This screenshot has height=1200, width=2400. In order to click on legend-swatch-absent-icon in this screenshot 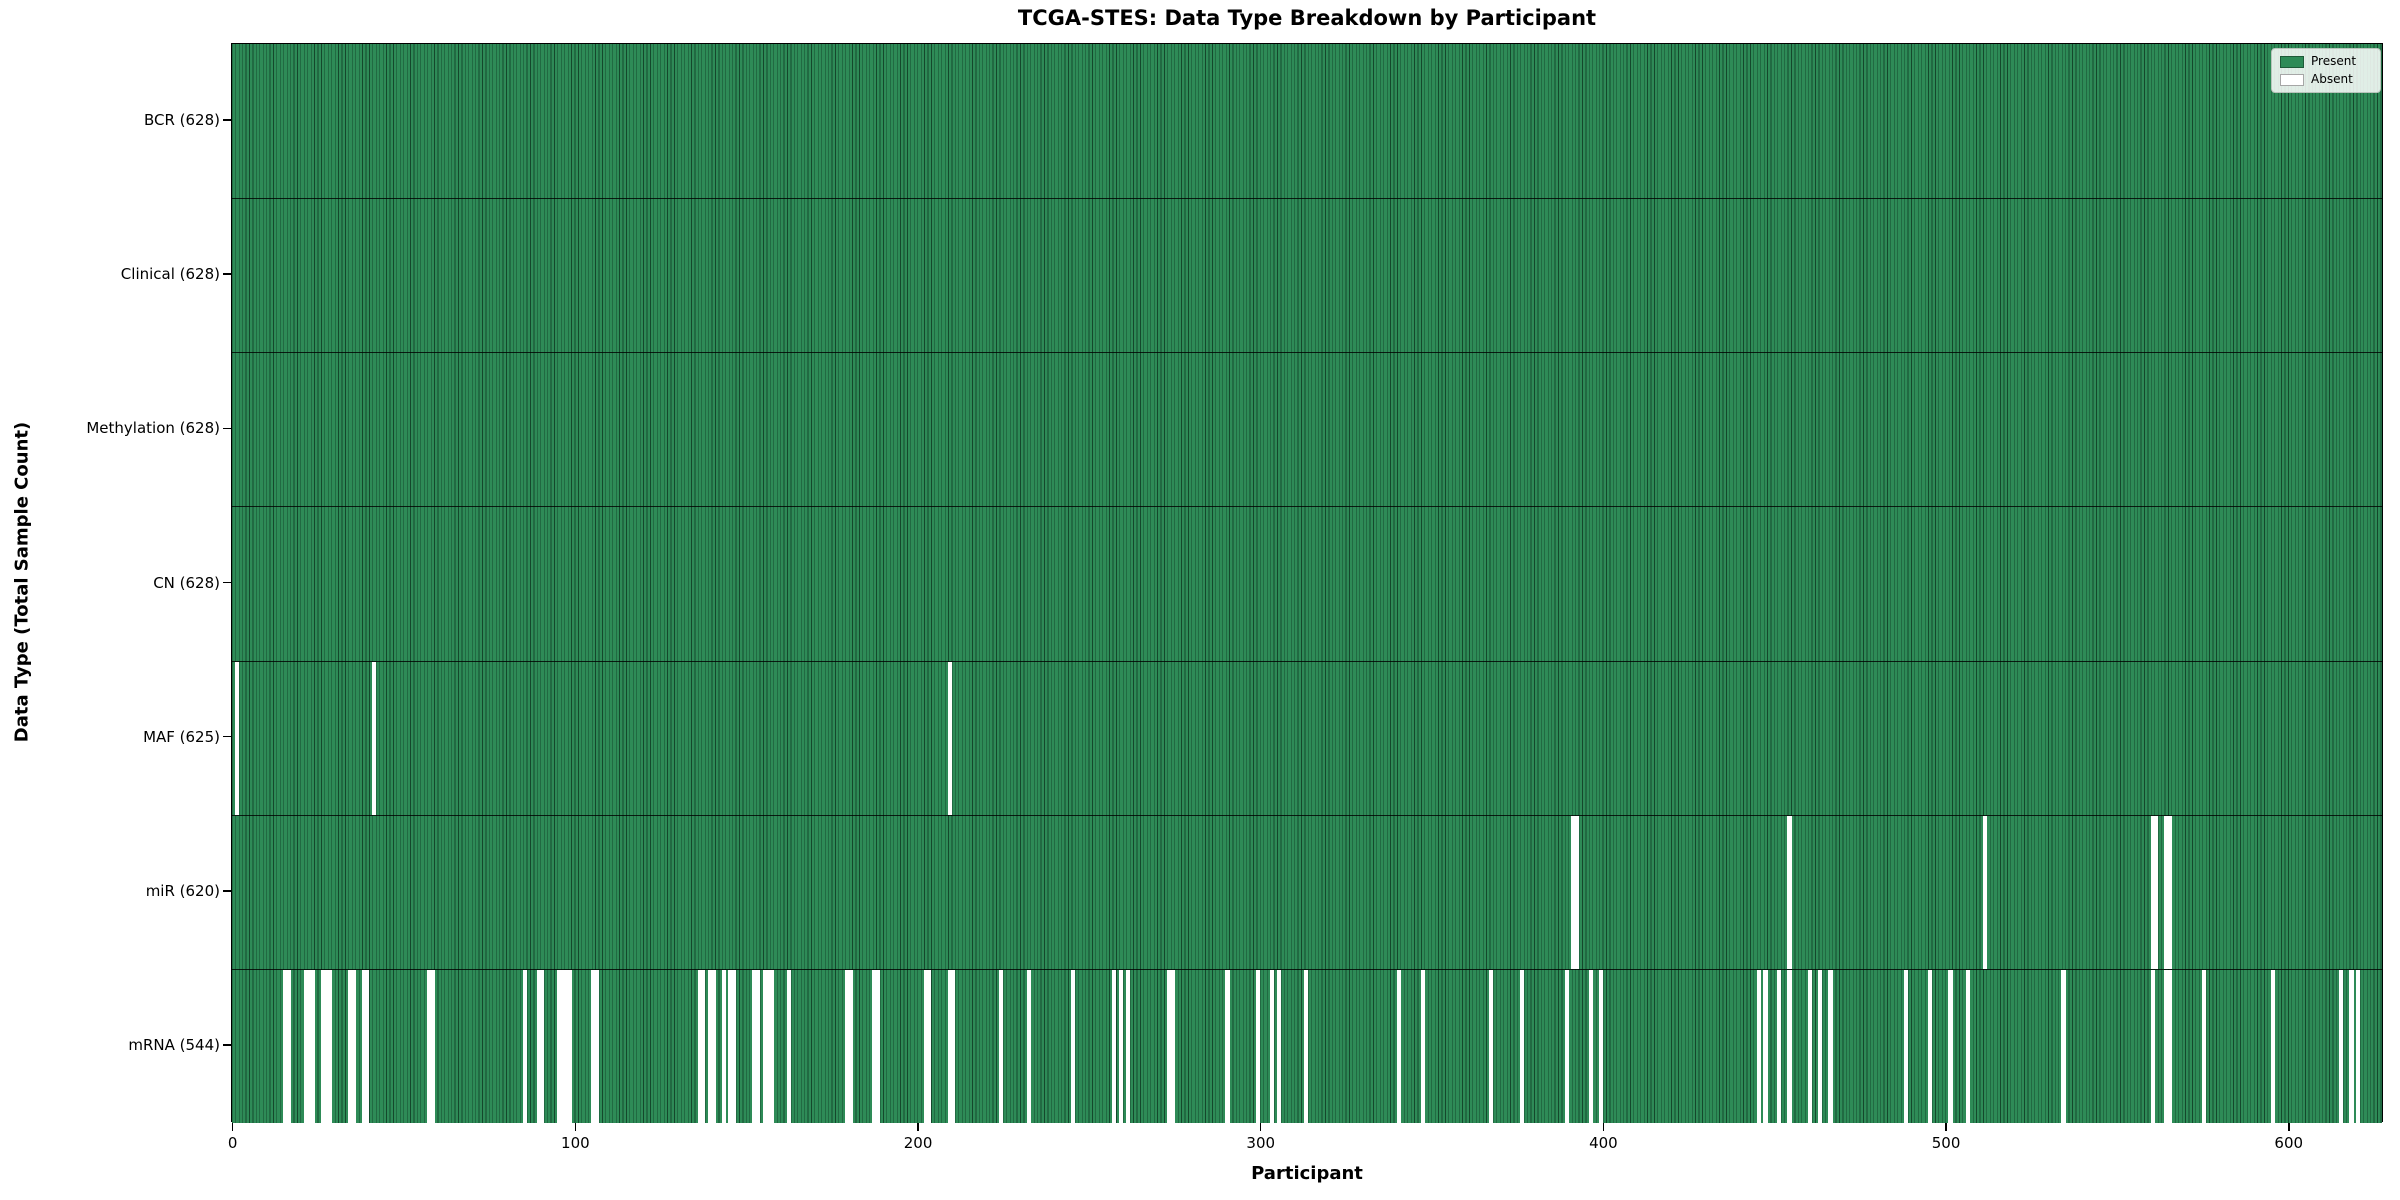, I will do `click(2292, 79)`.